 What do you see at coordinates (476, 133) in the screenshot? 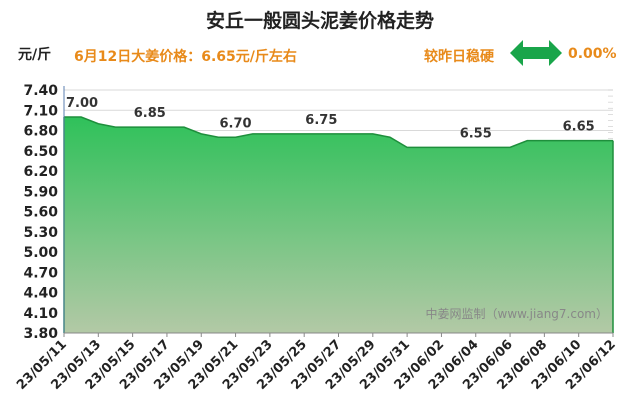
I see `data-label: 6.55` at bounding box center [476, 133].